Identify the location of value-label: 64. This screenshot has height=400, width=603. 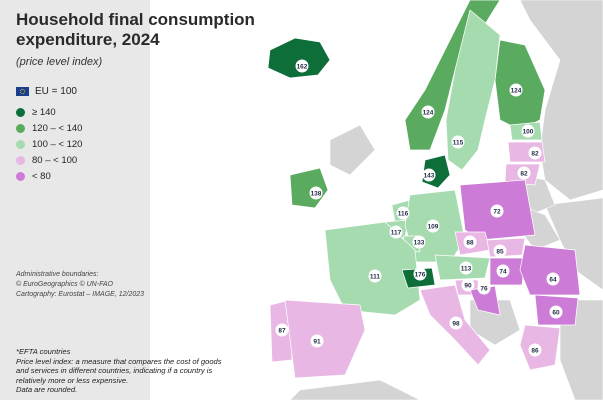
(553, 279).